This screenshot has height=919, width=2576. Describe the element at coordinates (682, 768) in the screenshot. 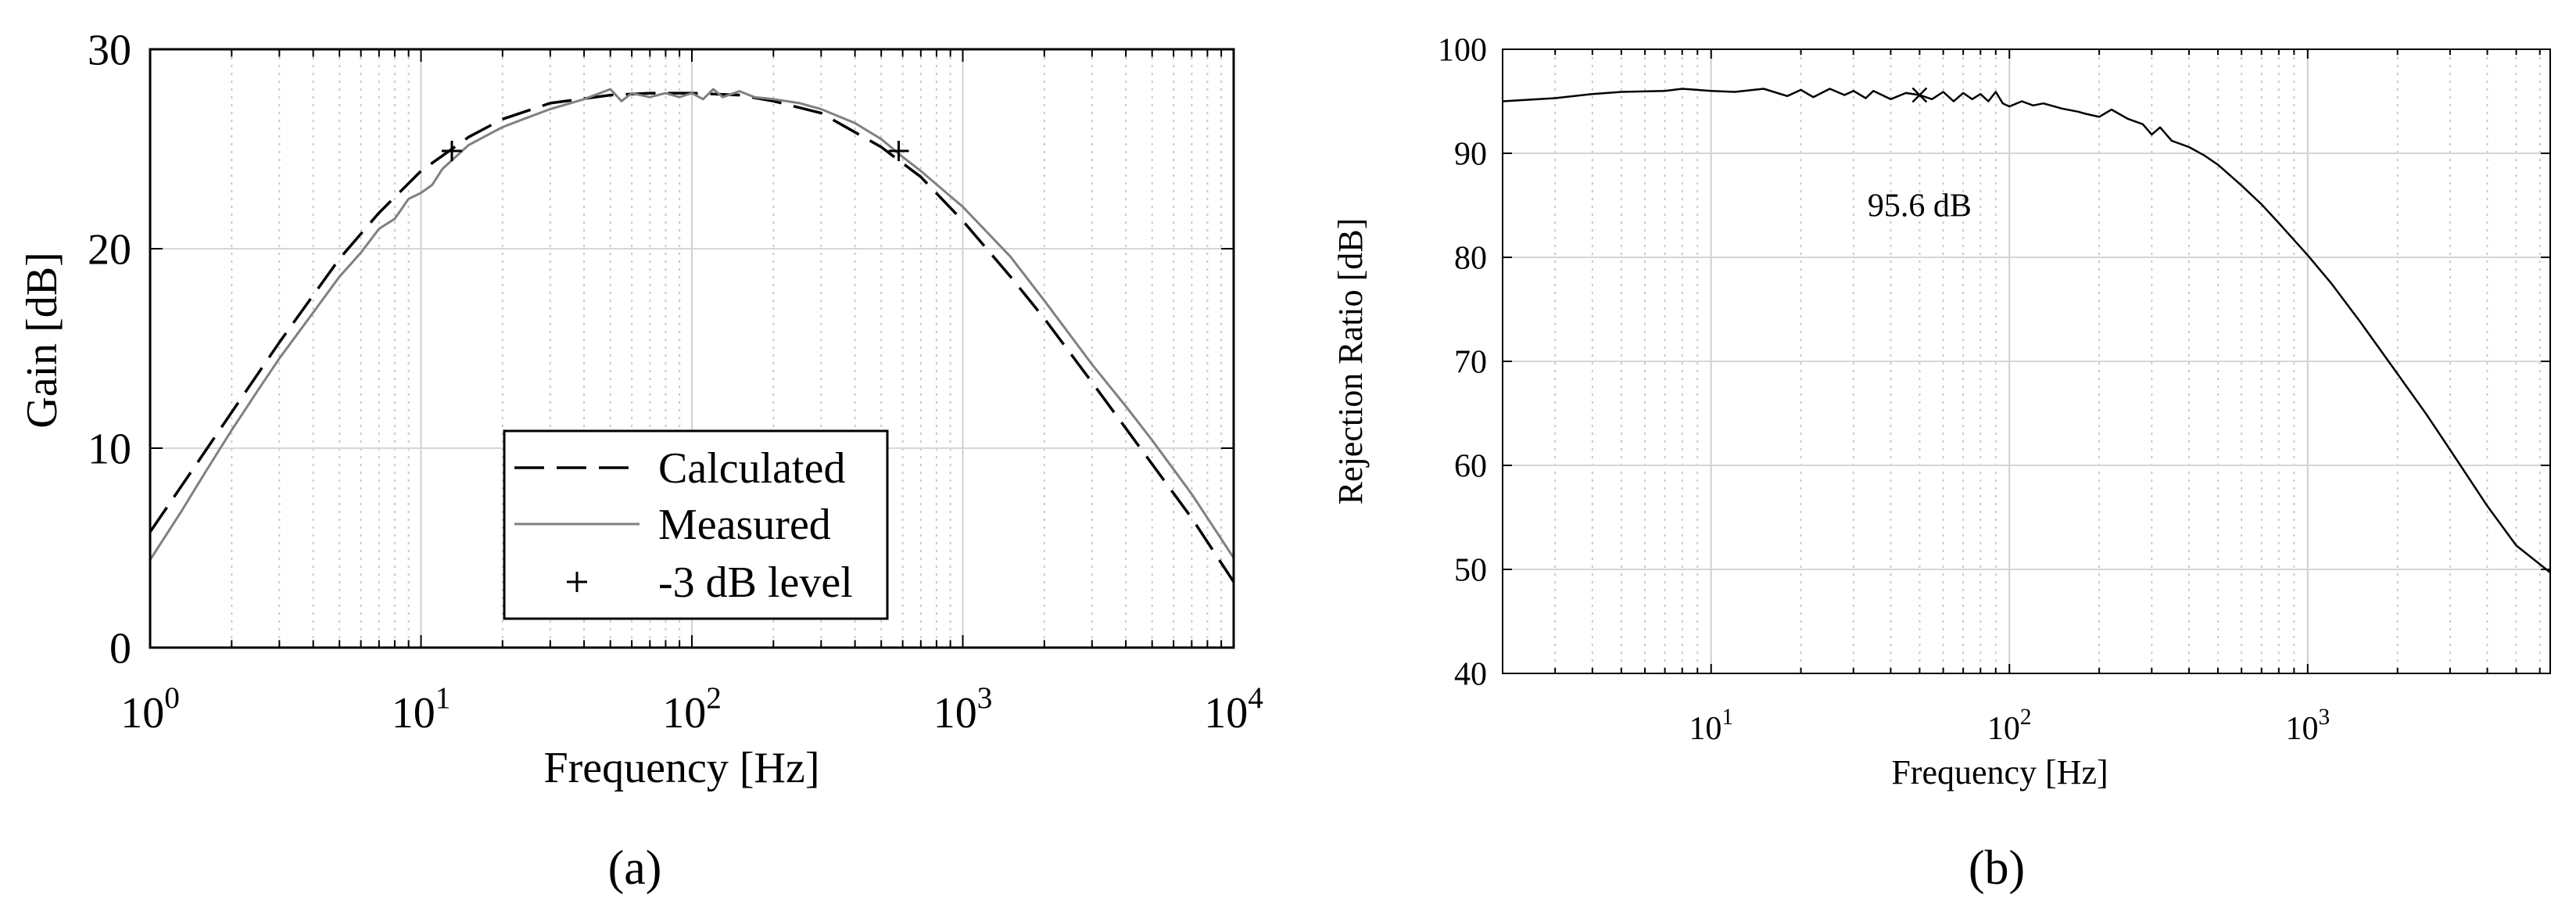

I see `panel-a-x-axis-label: Frequency [Hz]` at that location.